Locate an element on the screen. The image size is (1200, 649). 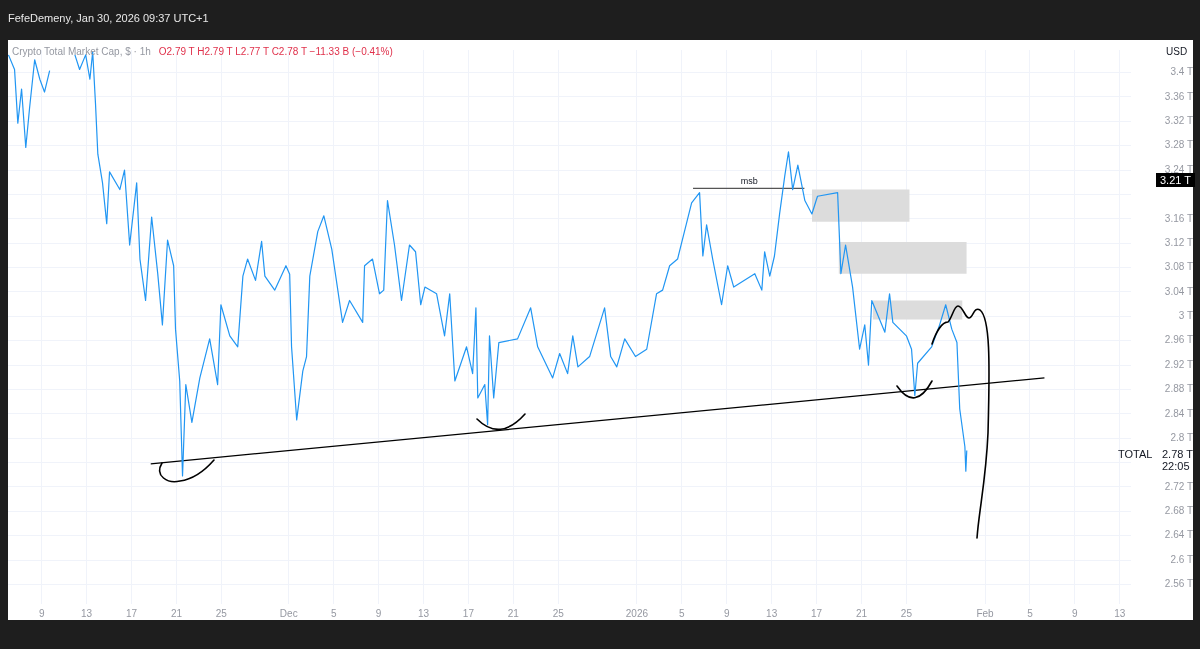
y-tick-label: 3.28 T is located at coordinates (1178, 145).